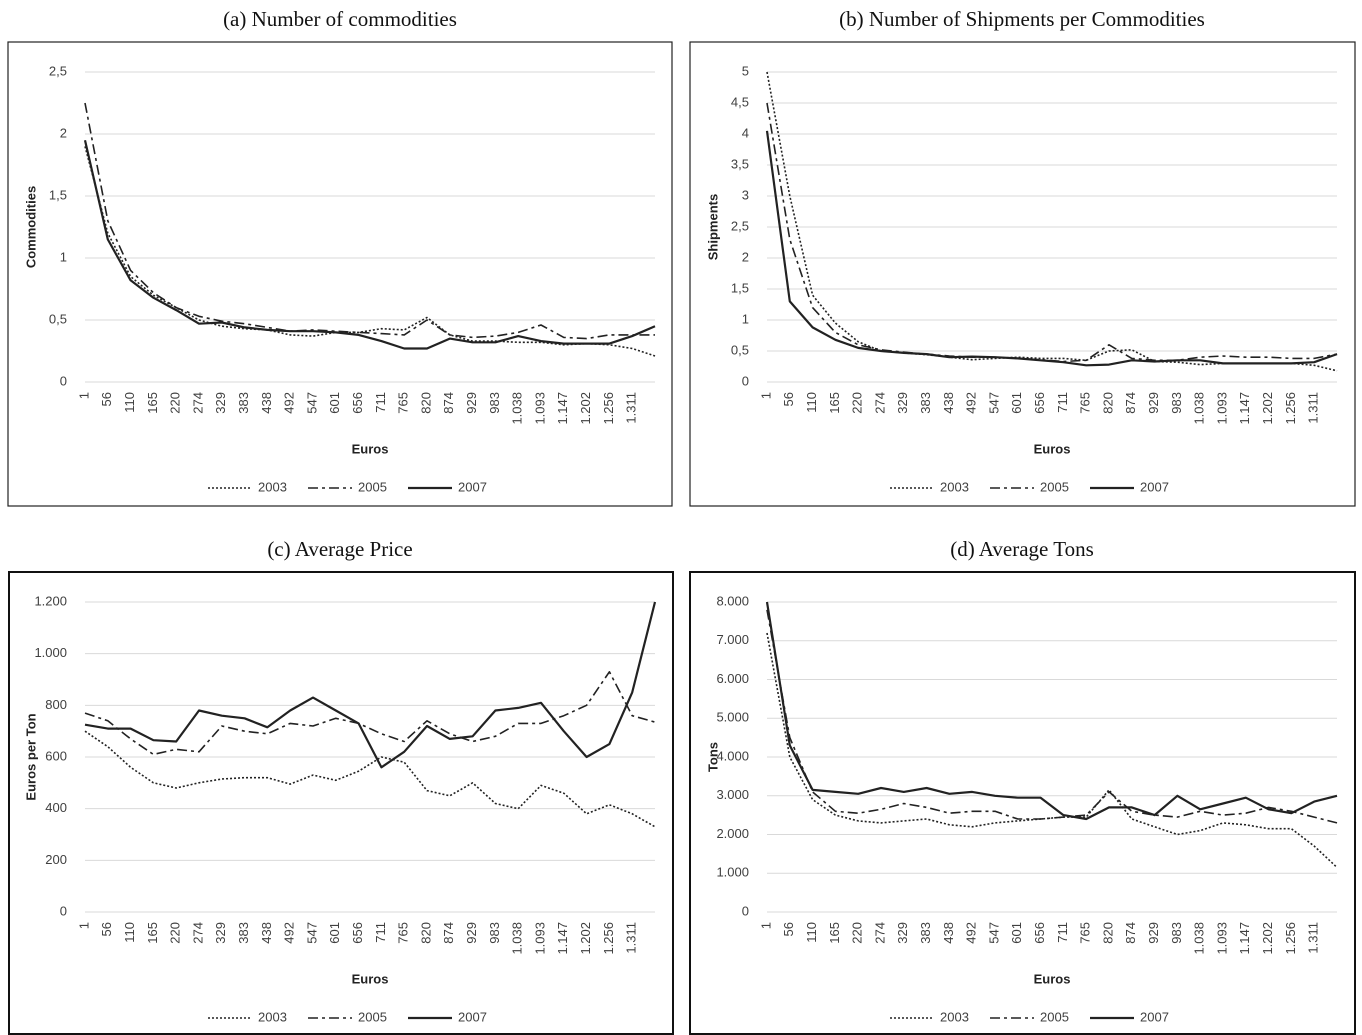 Image resolution: width=1362 pixels, height=1035 pixels. What do you see at coordinates (740, 101) in the screenshot?
I see `y-tick-label: 4,5` at bounding box center [740, 101].